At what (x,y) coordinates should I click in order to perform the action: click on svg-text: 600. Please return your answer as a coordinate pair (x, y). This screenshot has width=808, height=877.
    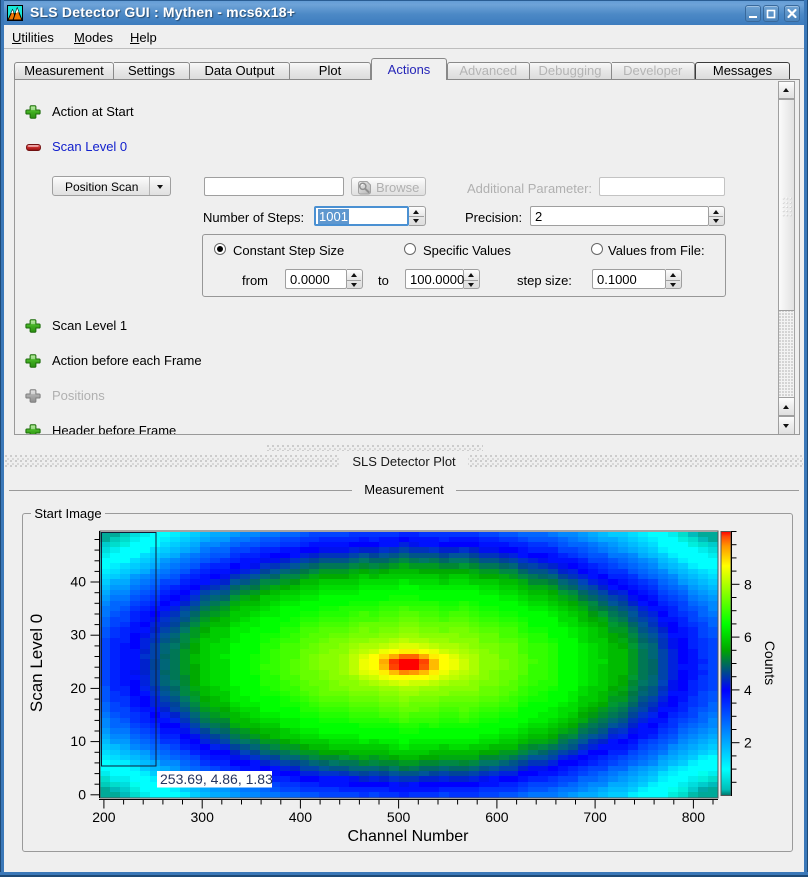
    Looking at the image, I should click on (497, 817).